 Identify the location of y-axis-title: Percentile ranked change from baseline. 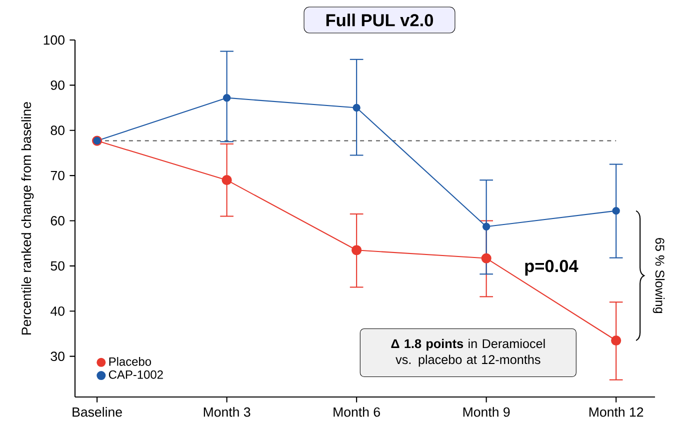
(27, 218).